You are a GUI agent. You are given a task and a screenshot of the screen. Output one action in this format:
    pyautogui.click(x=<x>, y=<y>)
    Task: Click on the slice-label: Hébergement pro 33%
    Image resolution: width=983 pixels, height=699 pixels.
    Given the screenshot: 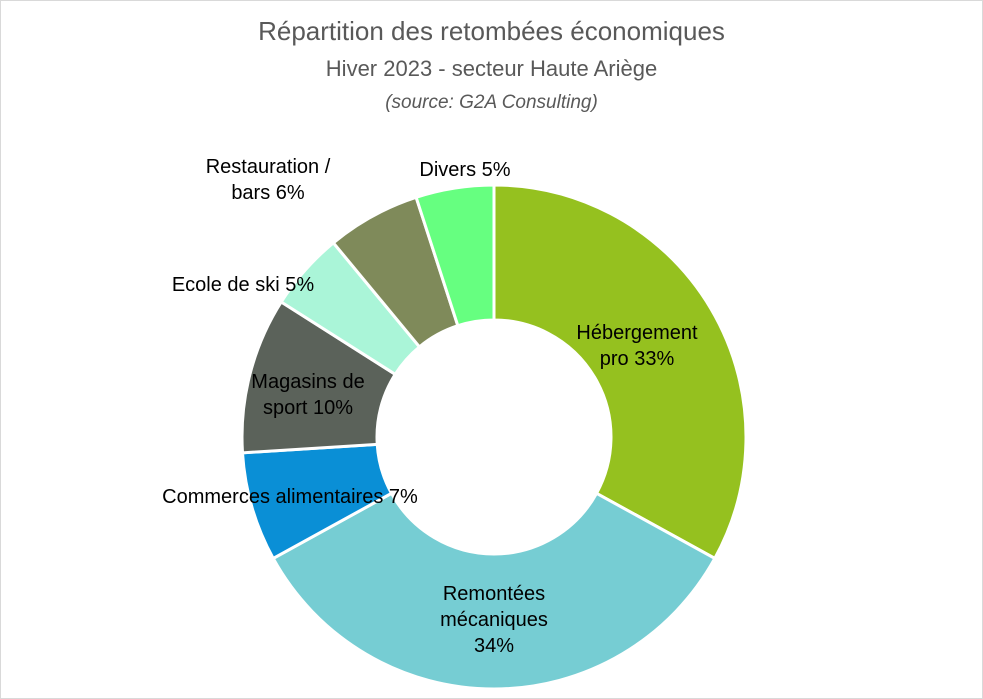 What is the action you would take?
    pyautogui.click(x=637, y=346)
    